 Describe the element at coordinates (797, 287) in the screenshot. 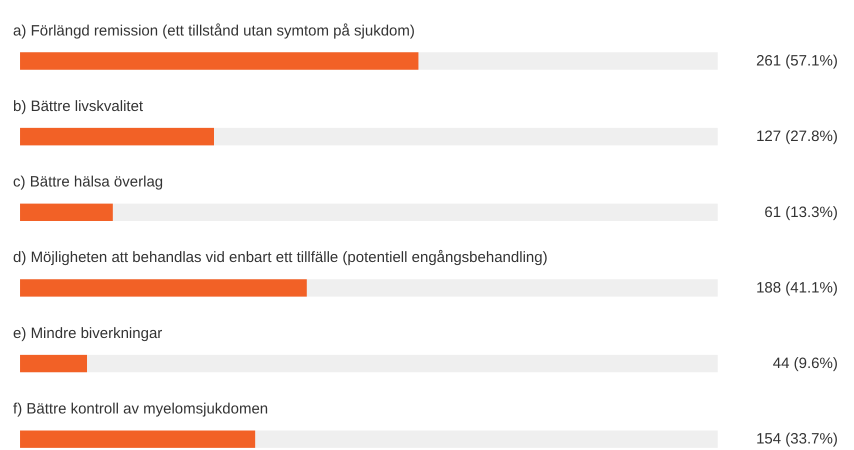

I see `data-label: 188 (41.1%)` at that location.